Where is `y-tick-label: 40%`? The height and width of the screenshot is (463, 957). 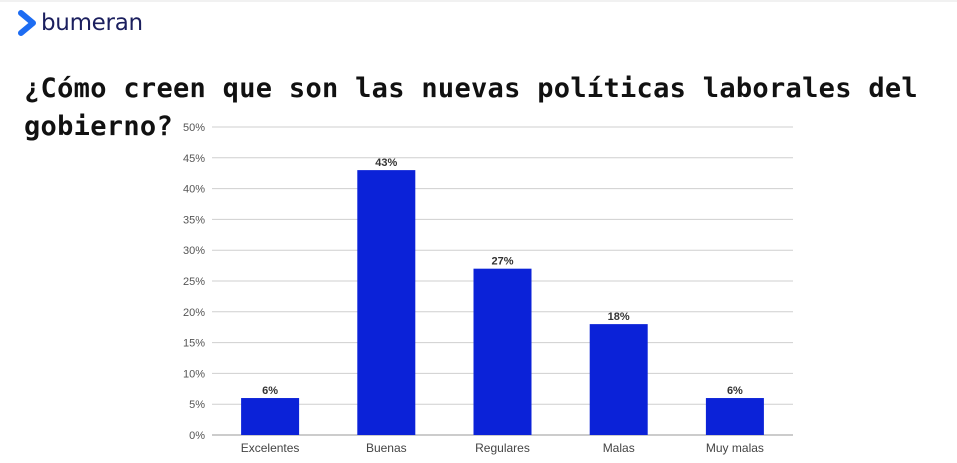
y-tick-label: 40% is located at coordinates (194, 190).